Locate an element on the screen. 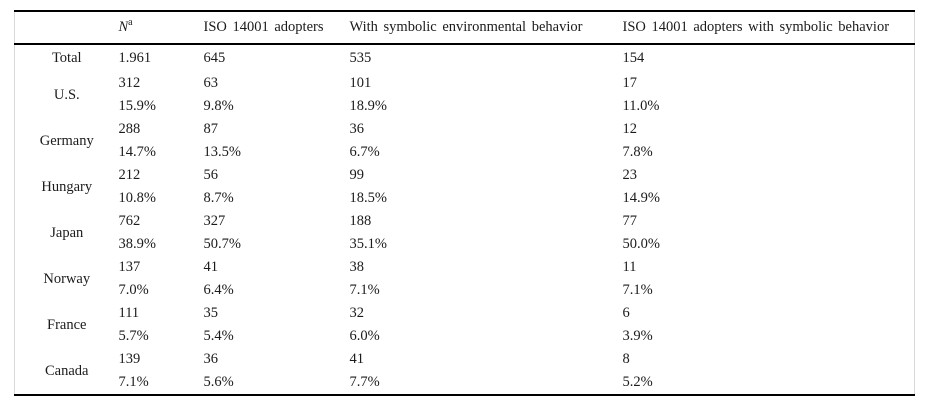 This screenshot has height=405, width=929. cell-n-pct: 7.1% is located at coordinates (133, 382).